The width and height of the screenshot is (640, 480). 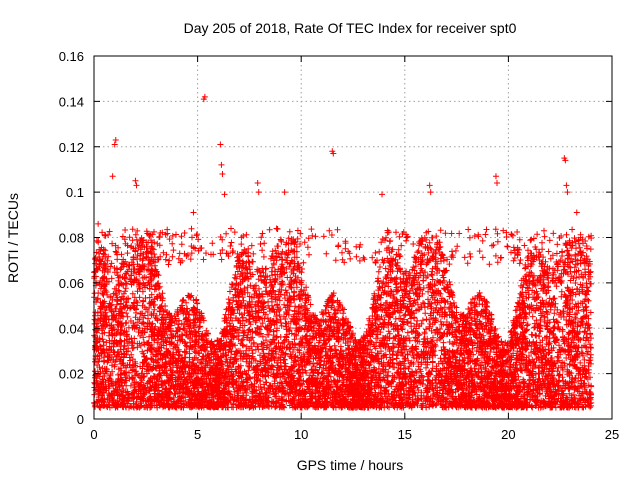 What do you see at coordinates (71, 328) in the screenshot?
I see `y-tick-label: 0.04` at bounding box center [71, 328].